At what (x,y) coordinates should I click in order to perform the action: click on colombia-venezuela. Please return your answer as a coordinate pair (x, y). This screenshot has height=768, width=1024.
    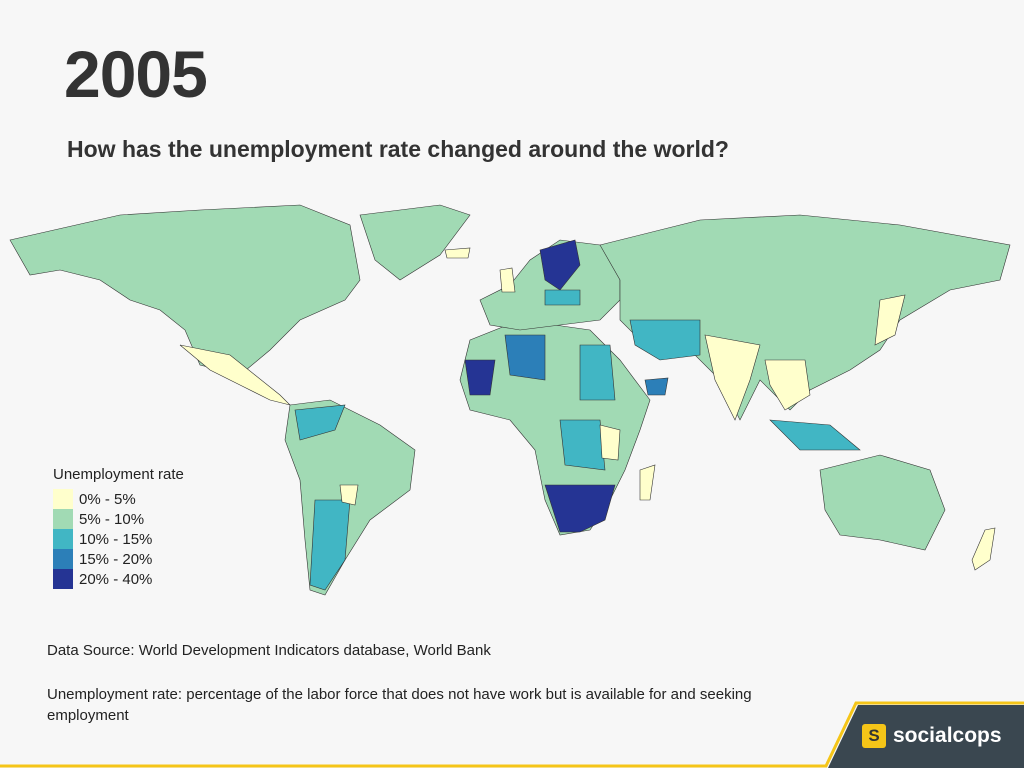
    Looking at the image, I should click on (320, 422).